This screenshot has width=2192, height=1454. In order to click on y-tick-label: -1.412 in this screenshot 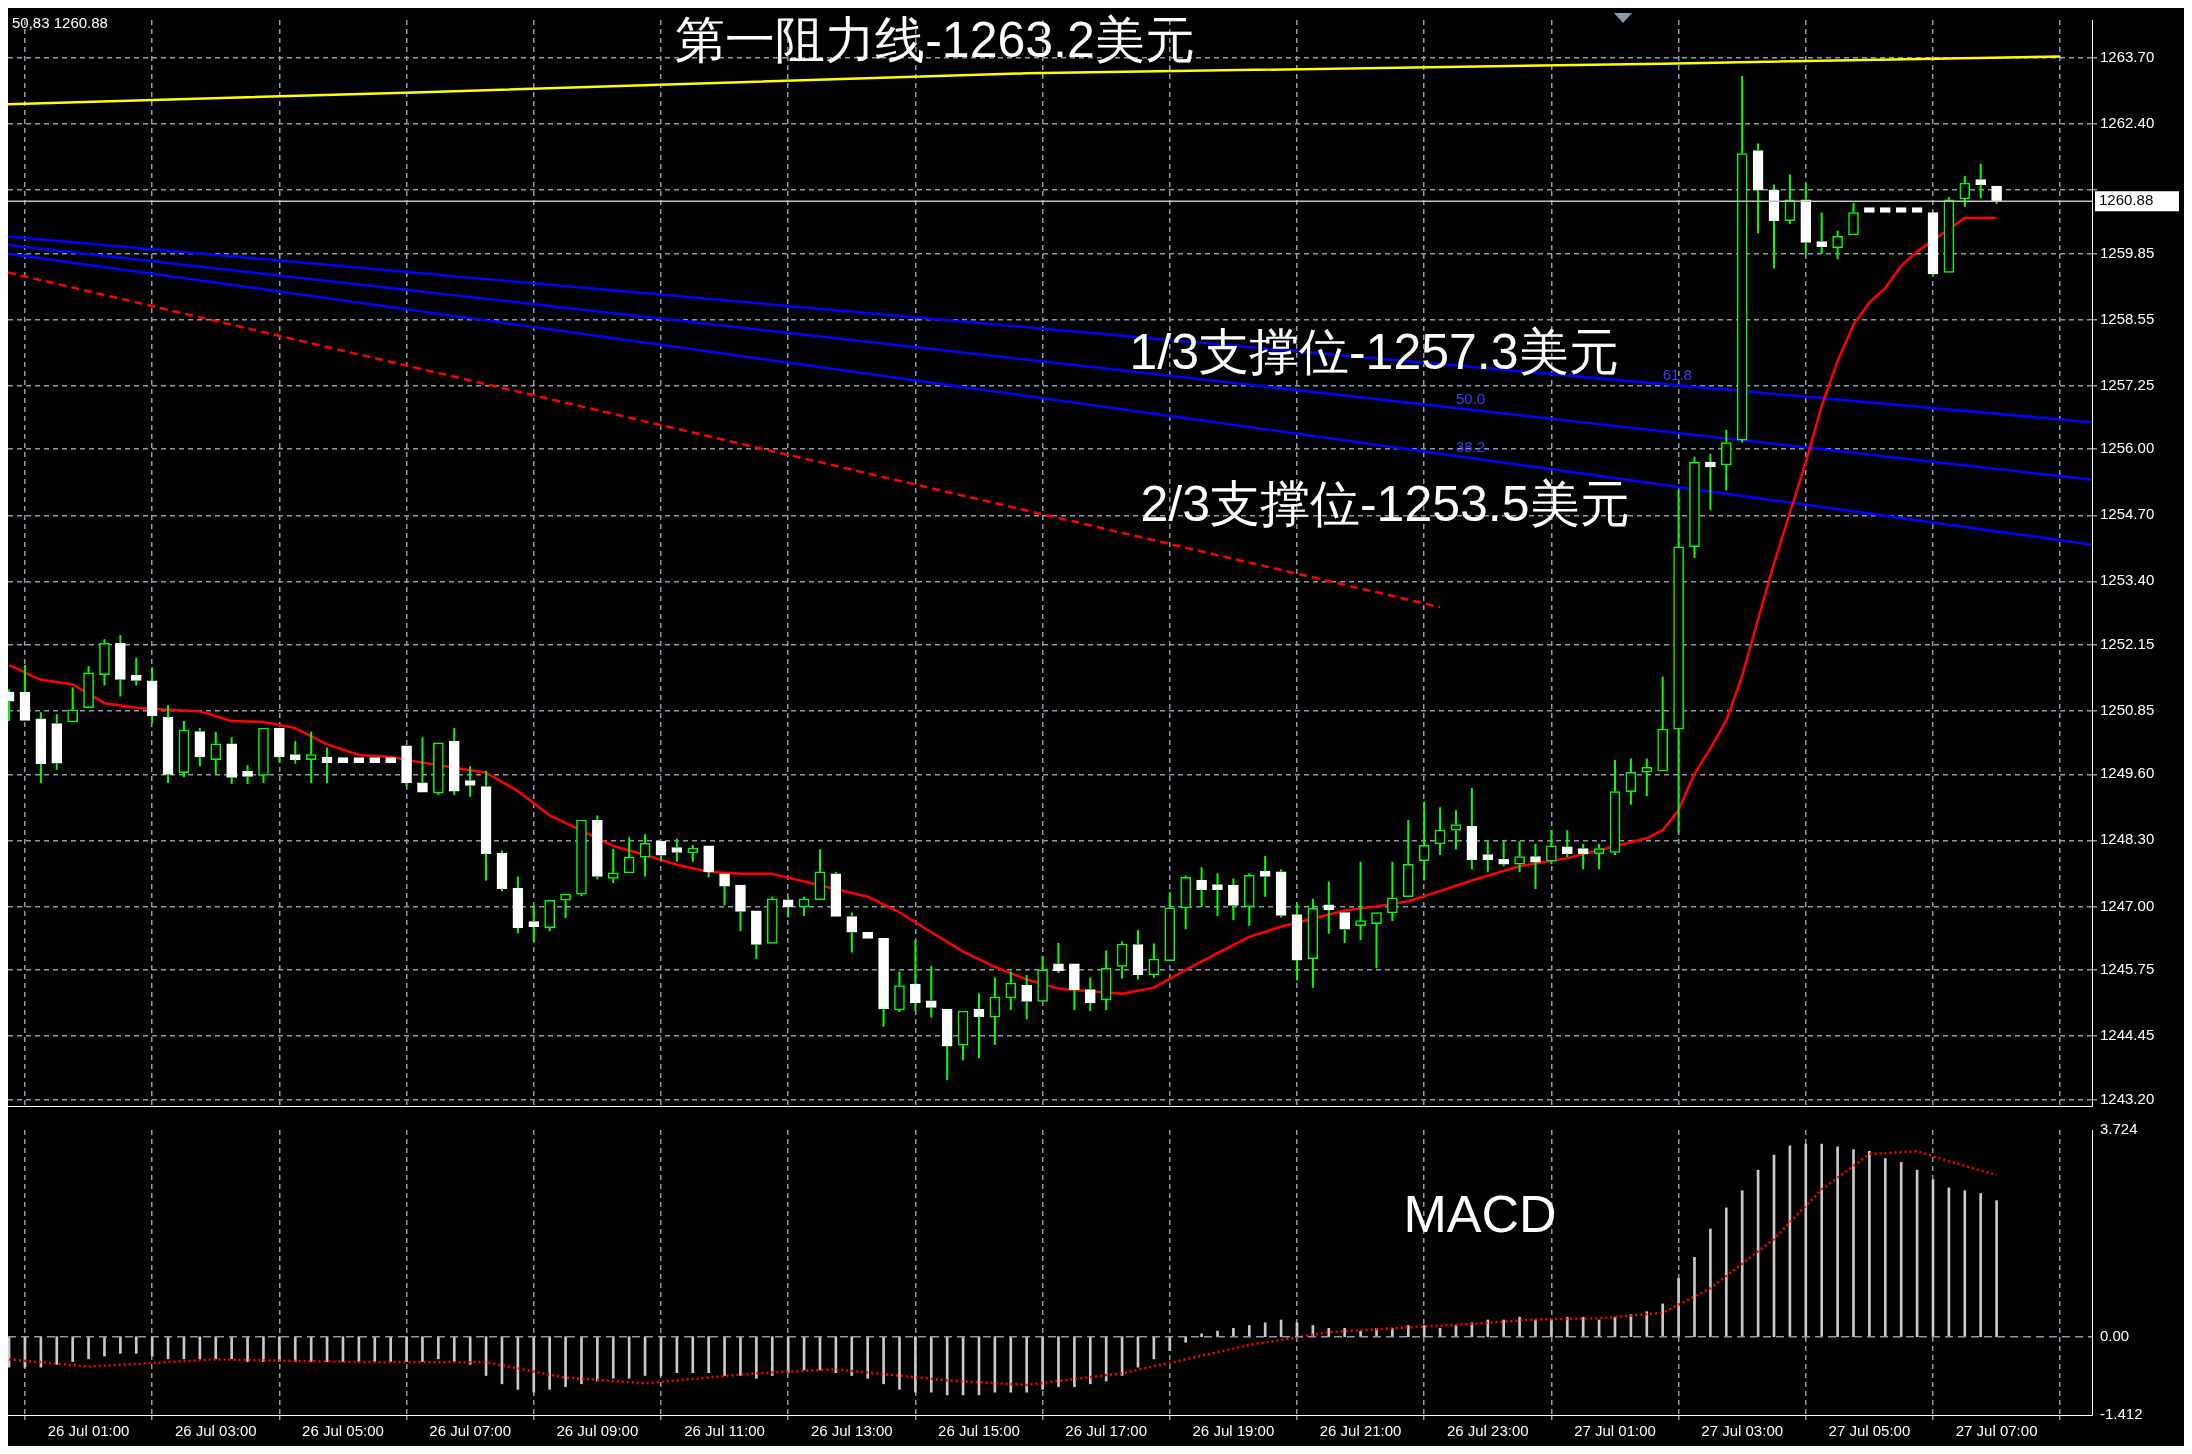, I will do `click(2121, 1414)`.